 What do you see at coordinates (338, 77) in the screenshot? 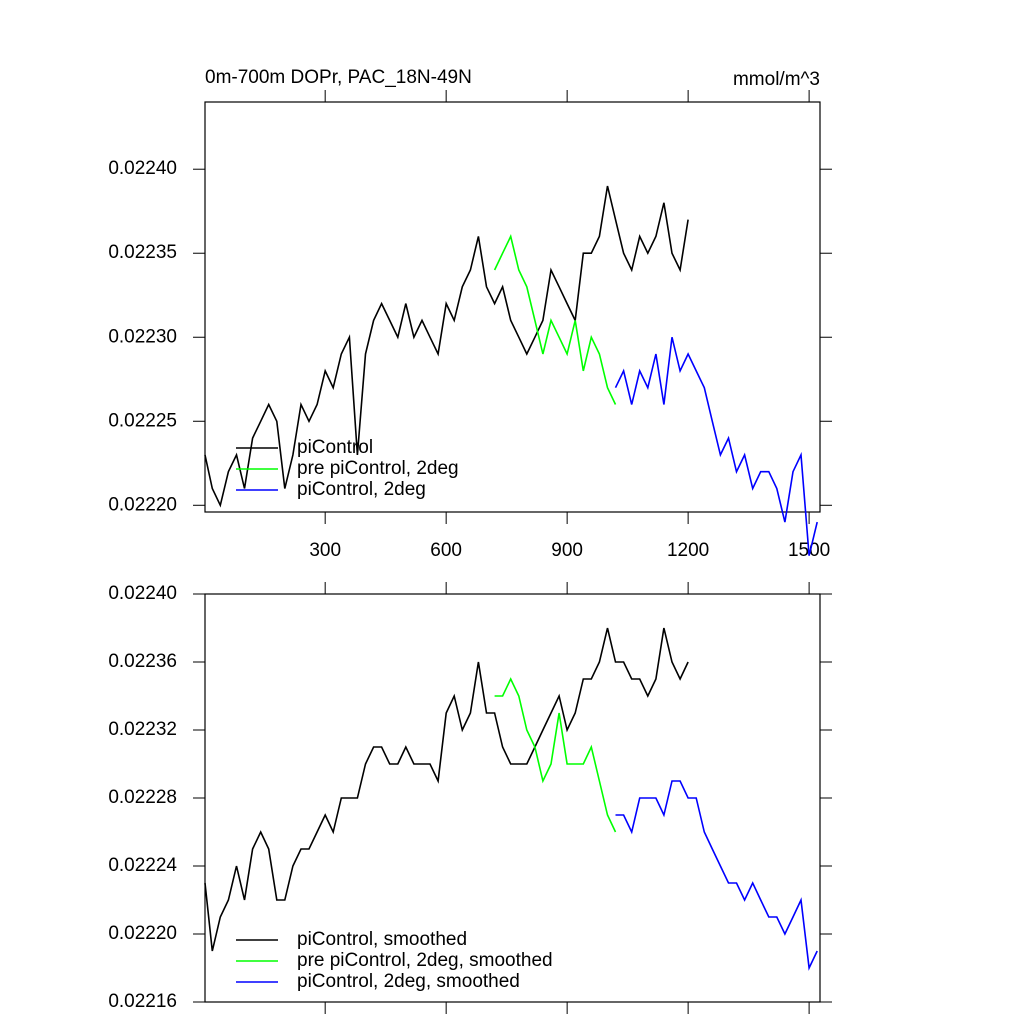
I see `chart-title: 0m-700m DOPr, PAC_18N-49N` at bounding box center [338, 77].